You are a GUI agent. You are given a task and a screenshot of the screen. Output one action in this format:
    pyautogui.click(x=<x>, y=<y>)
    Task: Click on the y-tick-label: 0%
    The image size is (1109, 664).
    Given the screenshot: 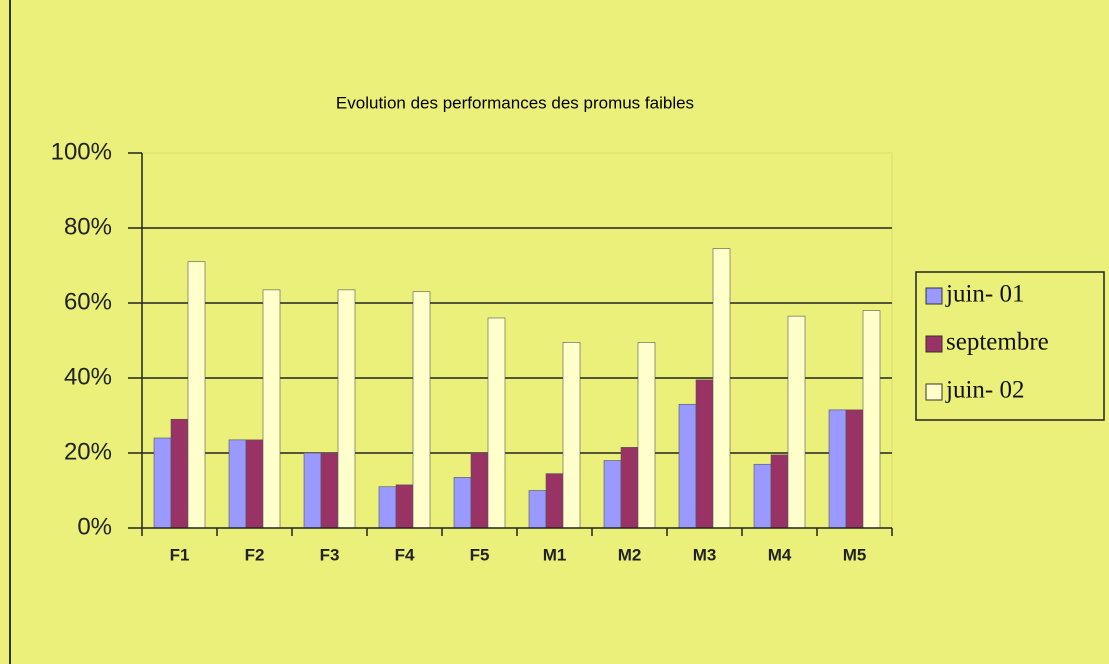 What is the action you would take?
    pyautogui.click(x=94, y=526)
    